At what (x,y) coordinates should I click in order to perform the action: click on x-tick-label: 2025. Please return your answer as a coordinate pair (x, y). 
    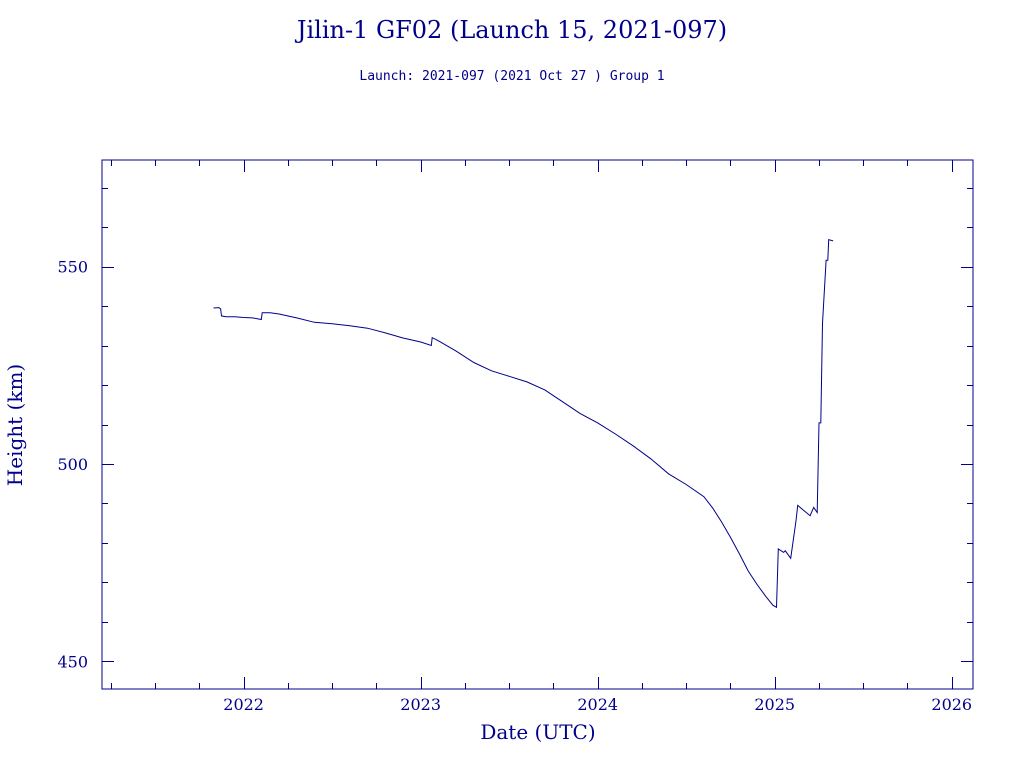
    Looking at the image, I should click on (774, 704).